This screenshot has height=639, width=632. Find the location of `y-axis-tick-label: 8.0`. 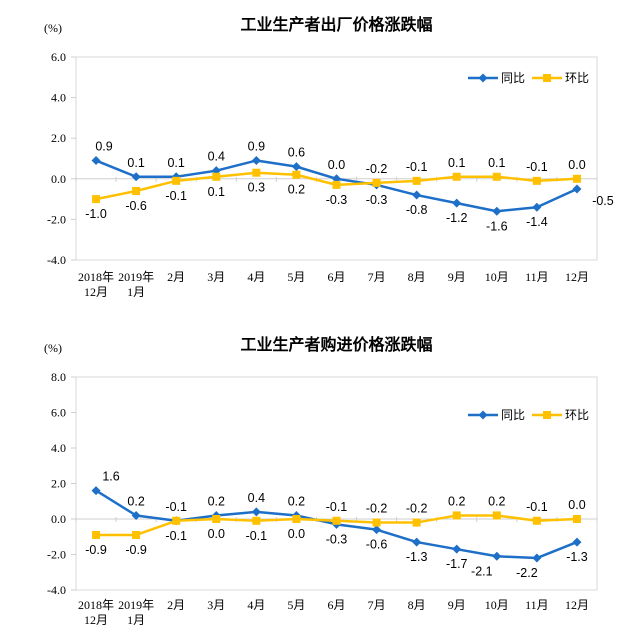

y-axis-tick-label: 8.0 is located at coordinates (58, 377).